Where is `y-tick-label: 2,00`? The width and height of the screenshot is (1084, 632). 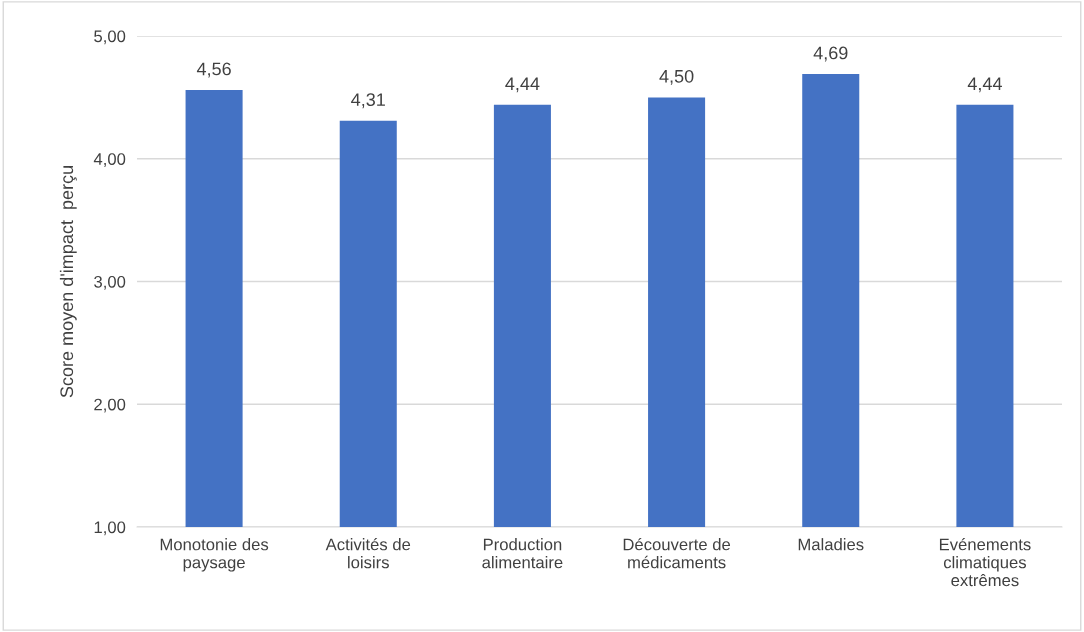 y-tick-label: 2,00 is located at coordinates (110, 405).